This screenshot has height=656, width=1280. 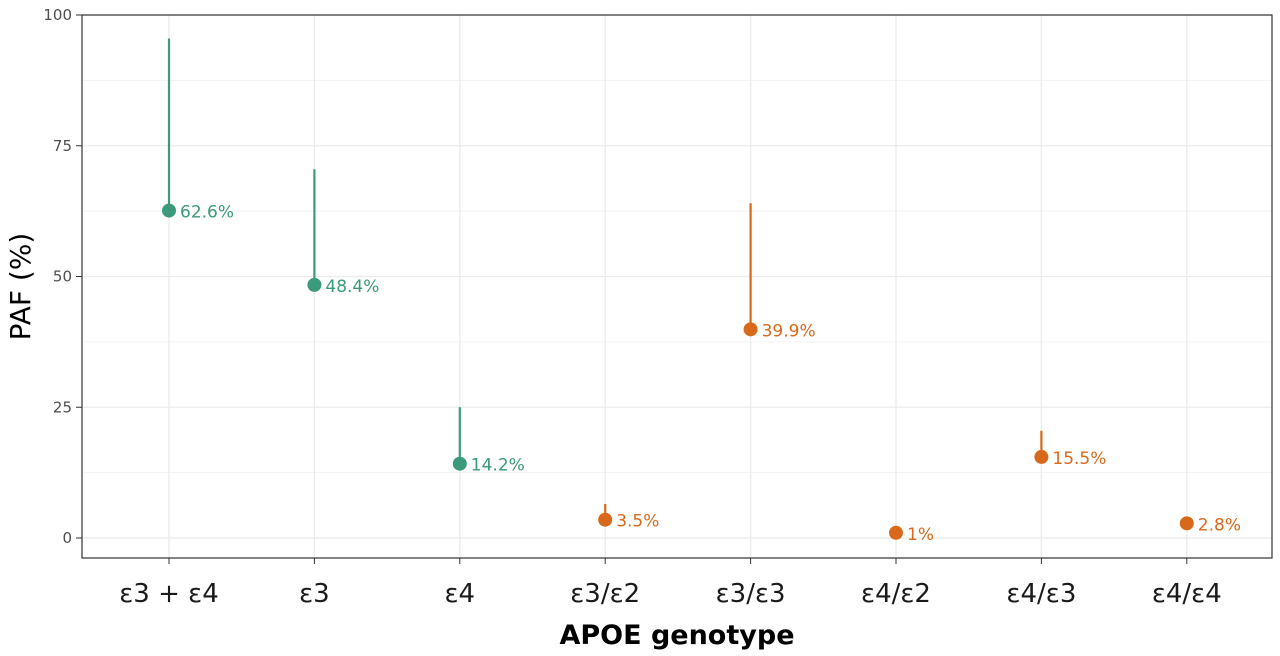 I want to click on data-label: 14.2%, so click(x=498, y=466).